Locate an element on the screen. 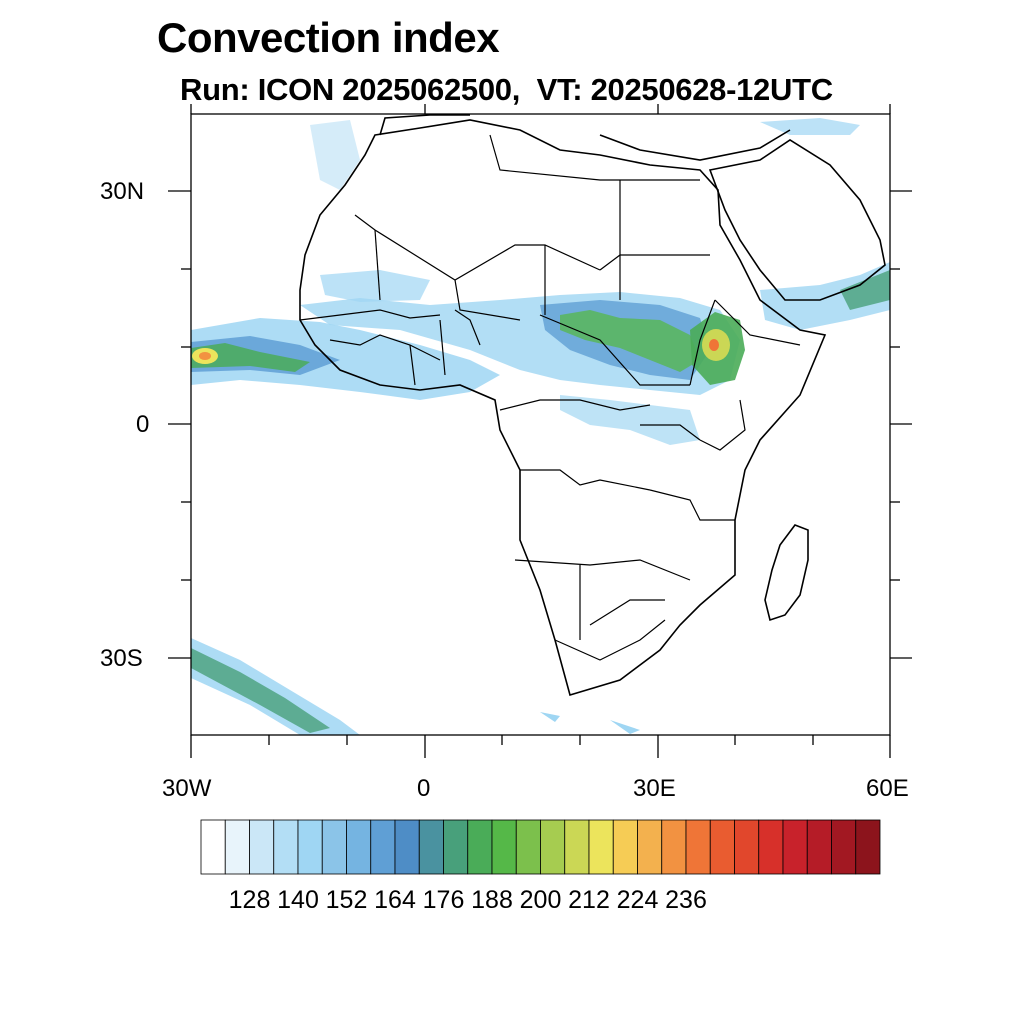 The height and width of the screenshot is (1024, 1024). colorbar-label: 176 is located at coordinates (443, 900).